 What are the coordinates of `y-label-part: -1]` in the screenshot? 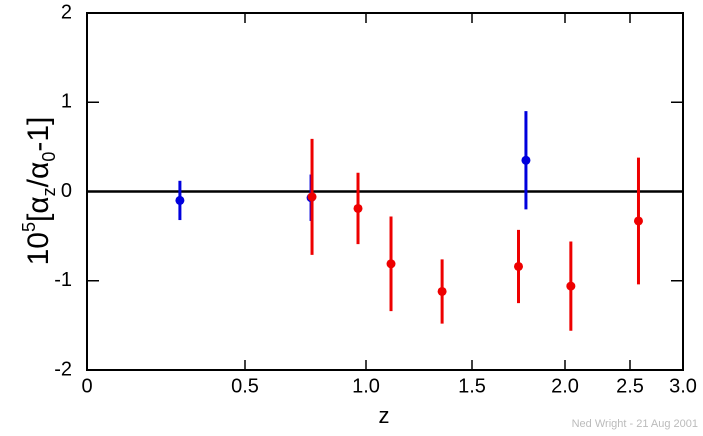 It's located at (38, 134).